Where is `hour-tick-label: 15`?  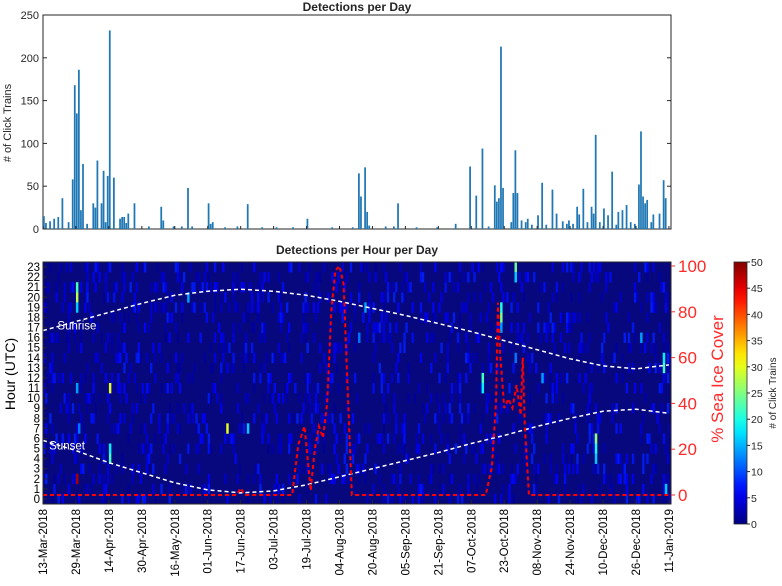 hour-tick-label: 15 is located at coordinates (33, 349).